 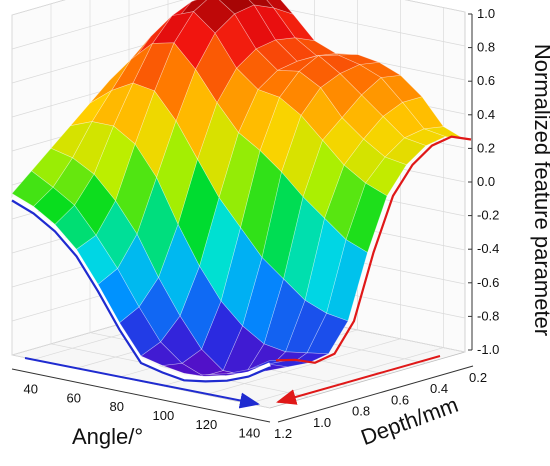 What do you see at coordinates (400, 399) in the screenshot?
I see `y-tick-label: 0.6` at bounding box center [400, 399].